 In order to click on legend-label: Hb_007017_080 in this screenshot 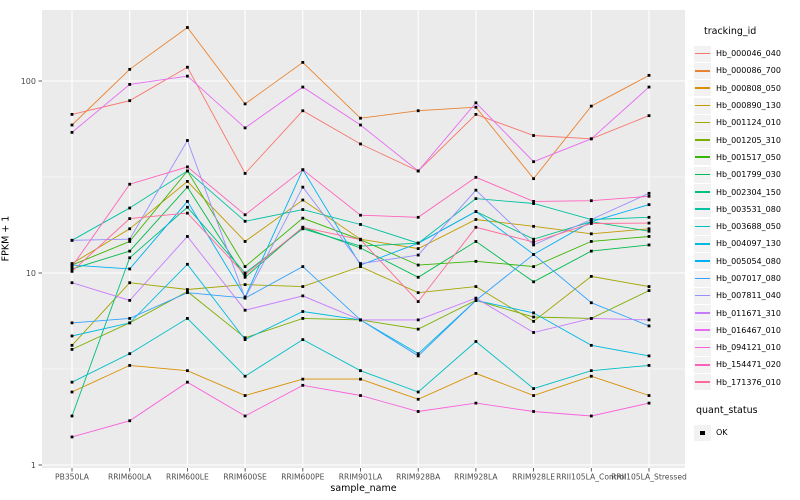, I will do `click(748, 278)`.